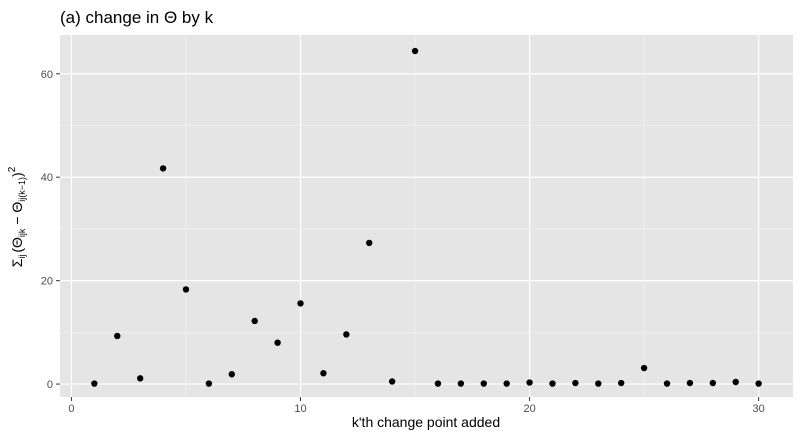  I want to click on y-tick-label: 60, so click(47, 75).